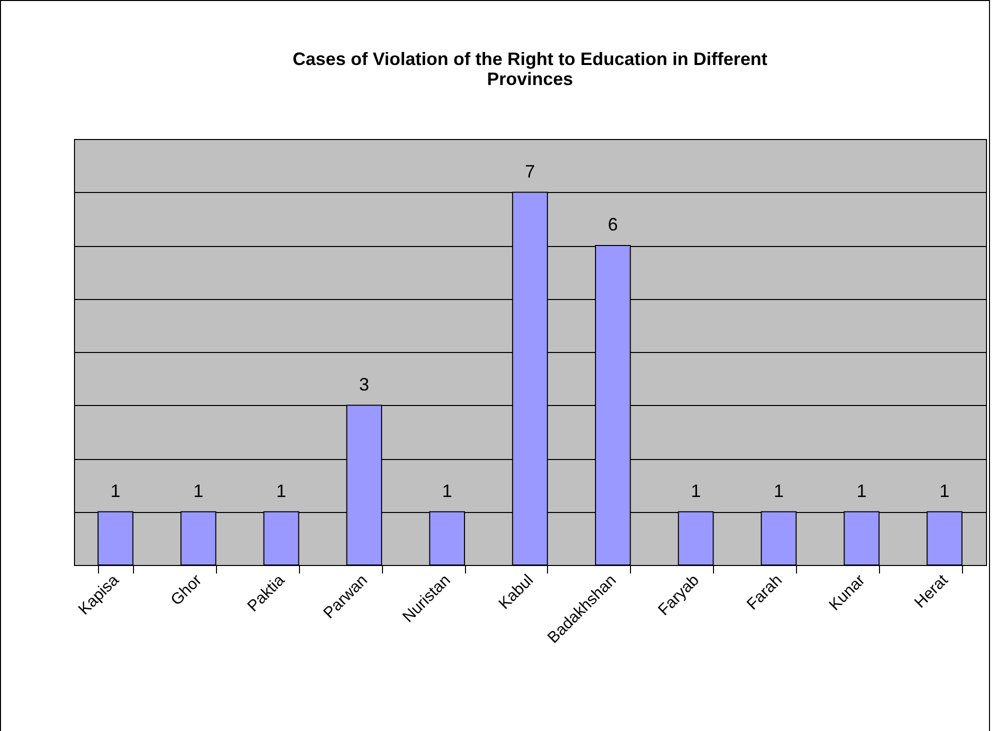 This screenshot has height=731, width=994. What do you see at coordinates (530, 69) in the screenshot?
I see `chart-title: Cases of Violation of the Right to Education in Different Provinces` at bounding box center [530, 69].